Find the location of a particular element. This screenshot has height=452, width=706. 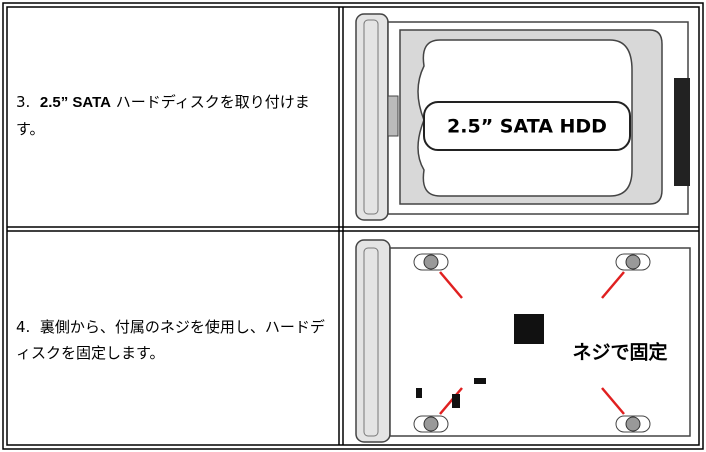

step-text: 3. 2.5” SATA ハードディスクを取り付けます。 is located at coordinates (175, 115).